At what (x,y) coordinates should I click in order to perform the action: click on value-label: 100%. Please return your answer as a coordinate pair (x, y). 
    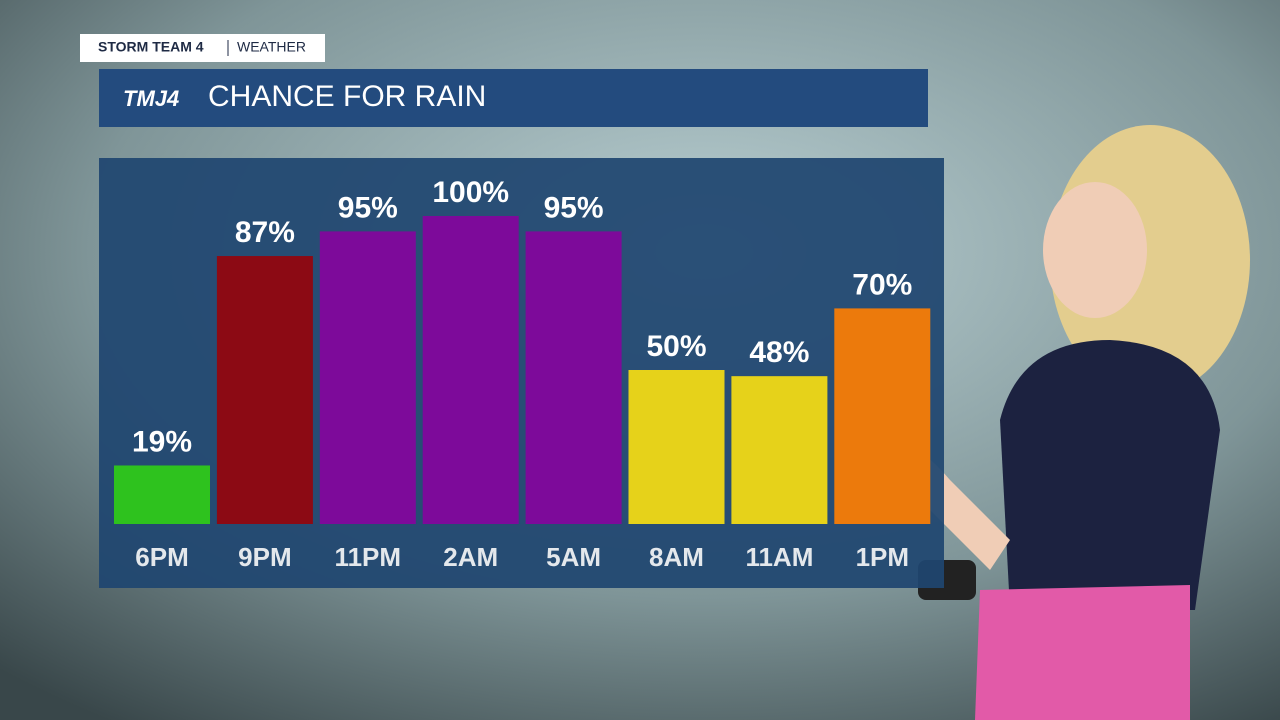
    Looking at the image, I should click on (470, 192).